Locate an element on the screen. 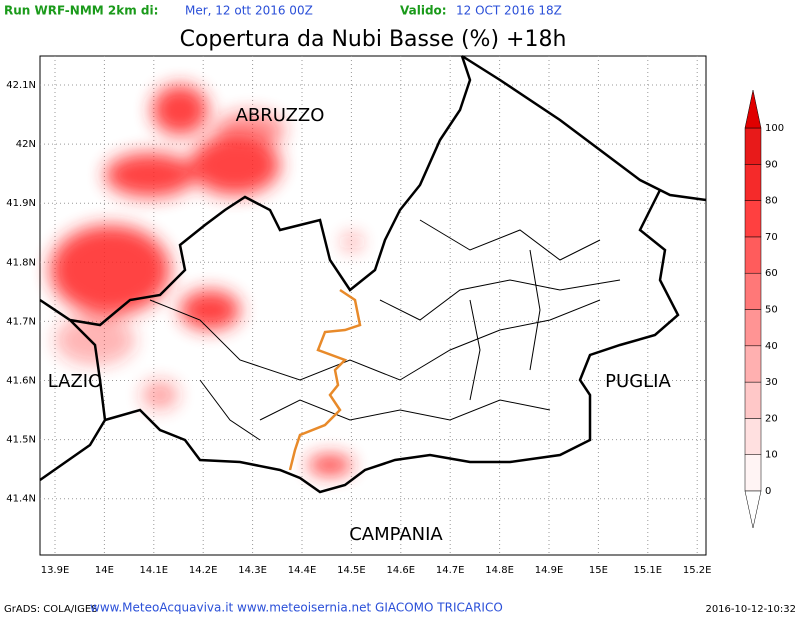  valid-label: Valido: is located at coordinates (423, 11).